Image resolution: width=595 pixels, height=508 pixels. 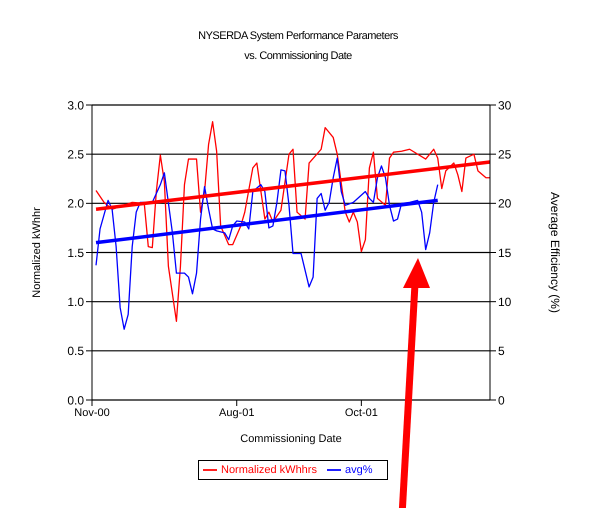 What do you see at coordinates (291, 439) in the screenshot?
I see `x-axis-title: Commissioning Date` at bounding box center [291, 439].